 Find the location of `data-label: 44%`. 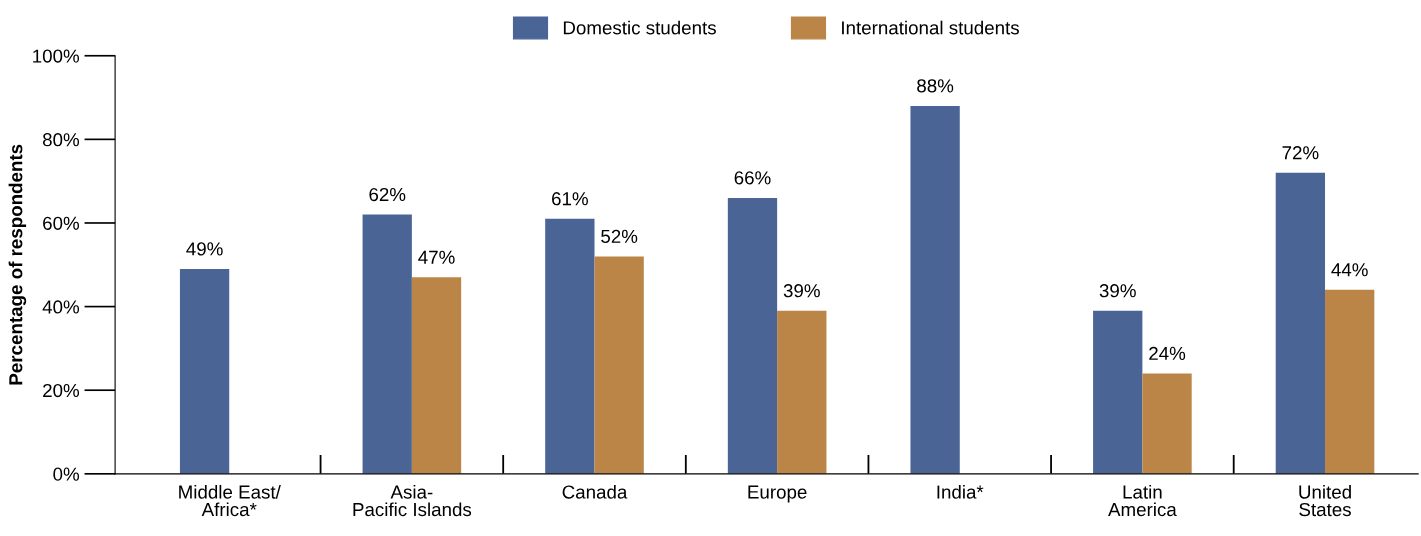

data-label: 44% is located at coordinates (1349, 270).